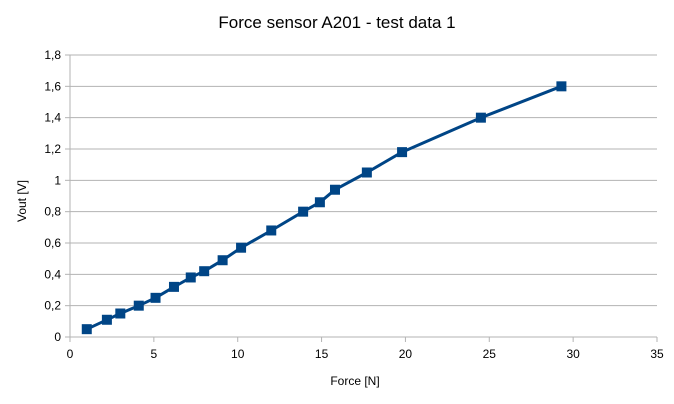 Image resolution: width=674 pixels, height=404 pixels. What do you see at coordinates (336, 22) in the screenshot?
I see `chart-title: Force sensor A201 - test data 1` at bounding box center [336, 22].